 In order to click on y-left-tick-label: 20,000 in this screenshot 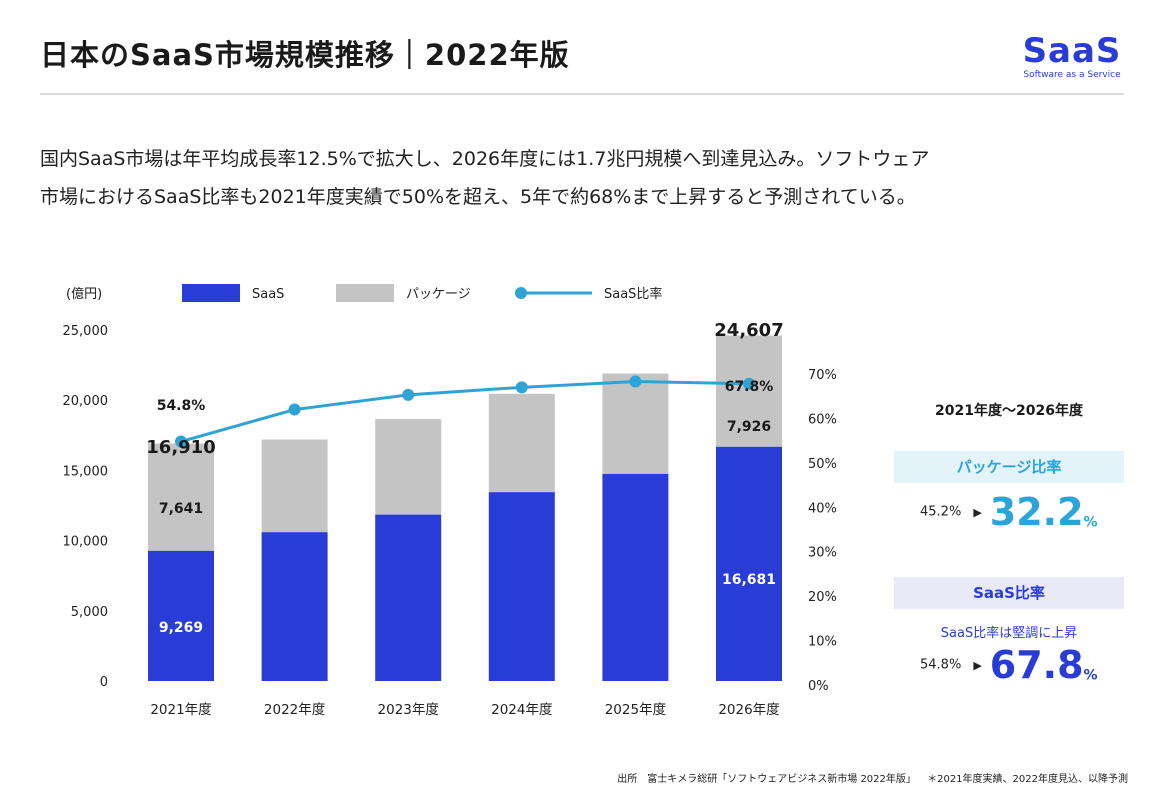, I will do `click(86, 401)`.